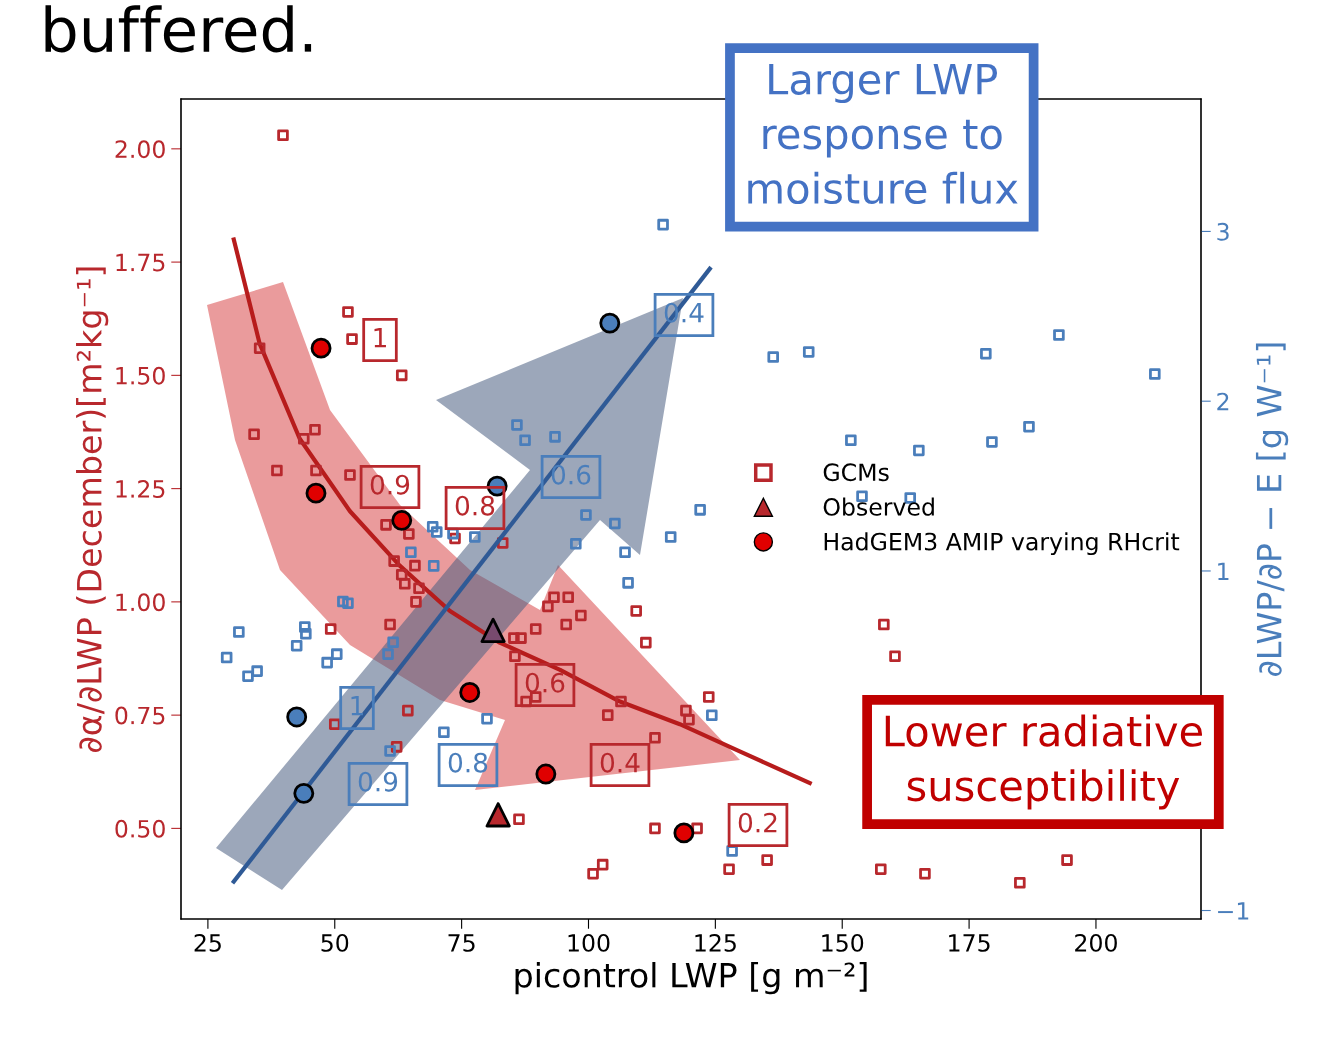 This screenshot has width=1332, height=1041. I want to click on annotation: Larger LWP response to moisture flux, so click(883, 134).